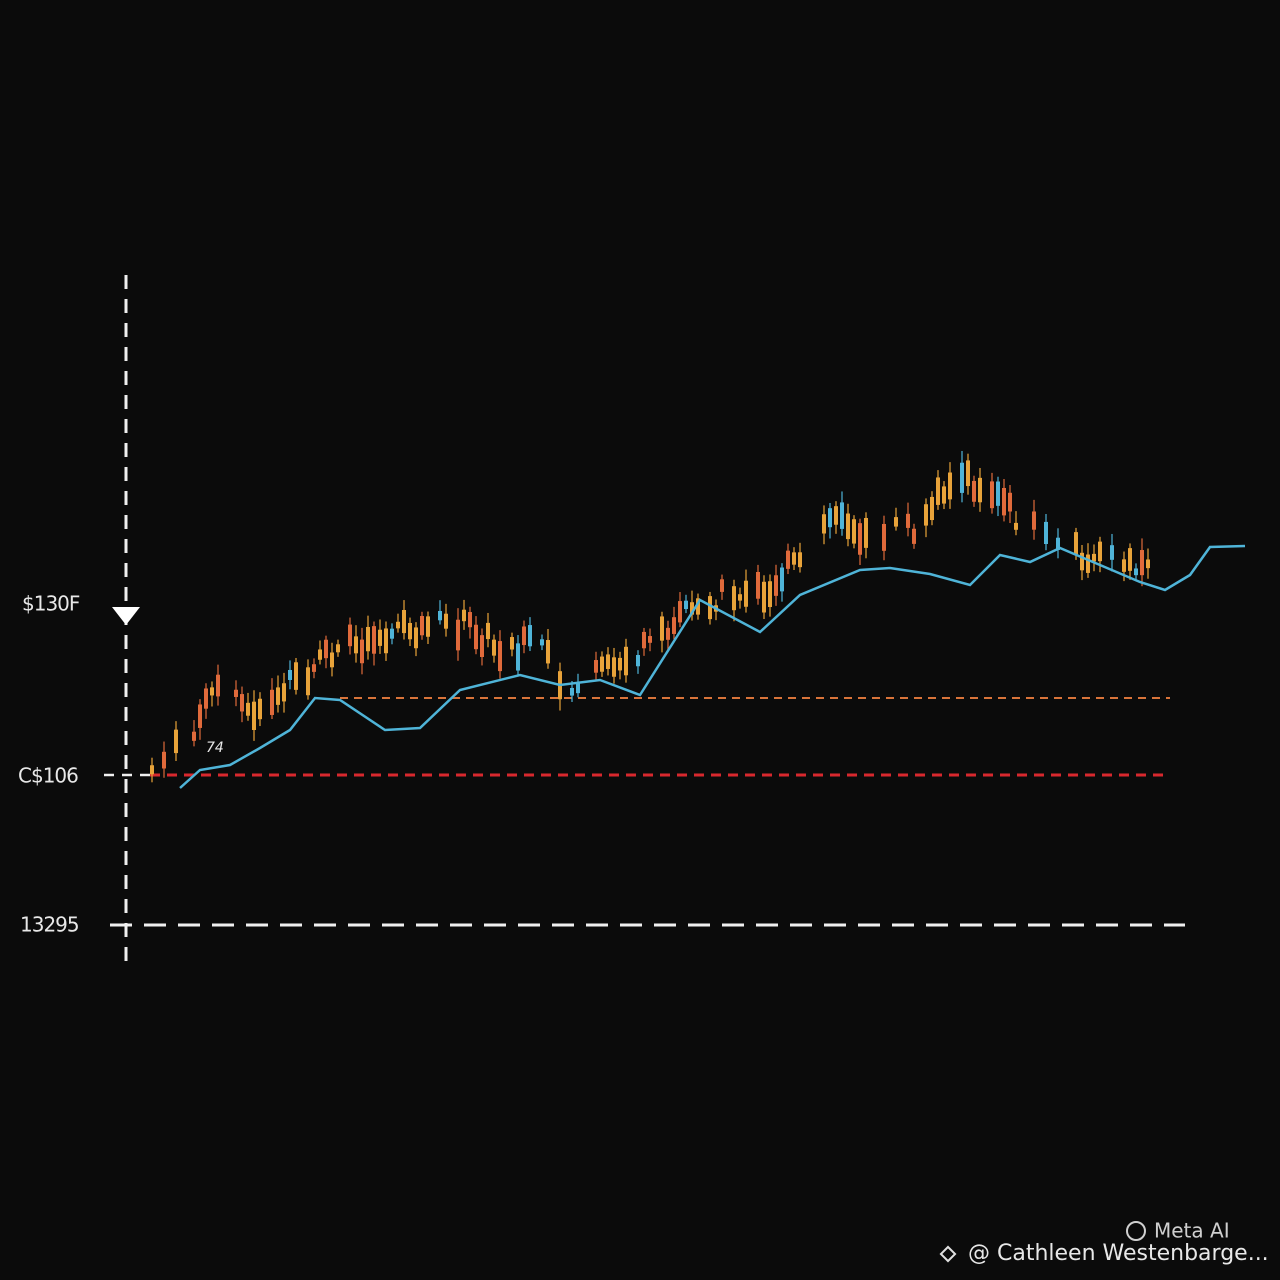 The width and height of the screenshot is (1280, 1280). I want to click on credit-icon, so click(948, 1254).